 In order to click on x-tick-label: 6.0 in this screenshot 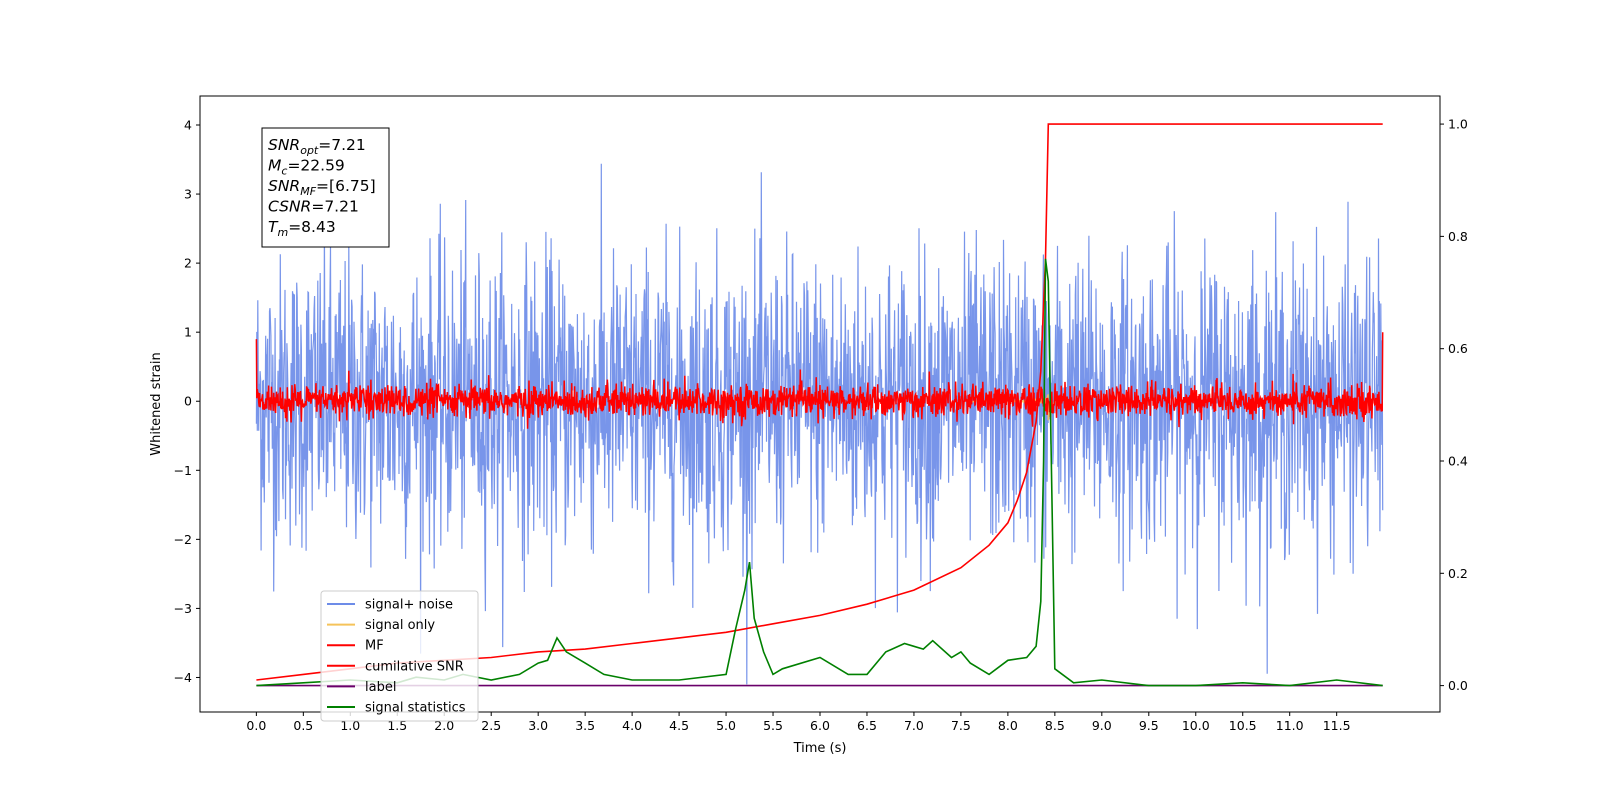, I will do `click(820, 725)`.